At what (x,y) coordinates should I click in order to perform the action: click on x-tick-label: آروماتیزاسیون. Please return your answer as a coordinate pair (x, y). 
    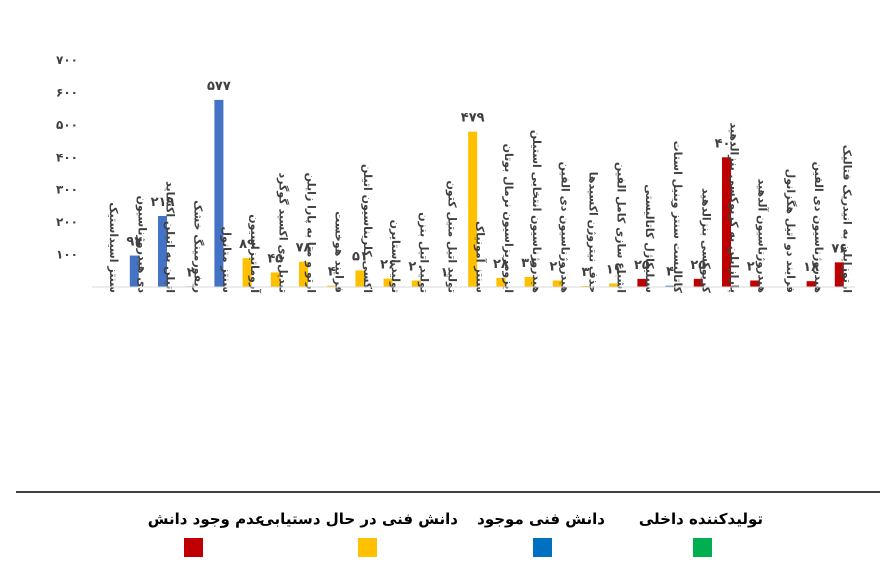
    Looking at the image, I should click on (255, 253).